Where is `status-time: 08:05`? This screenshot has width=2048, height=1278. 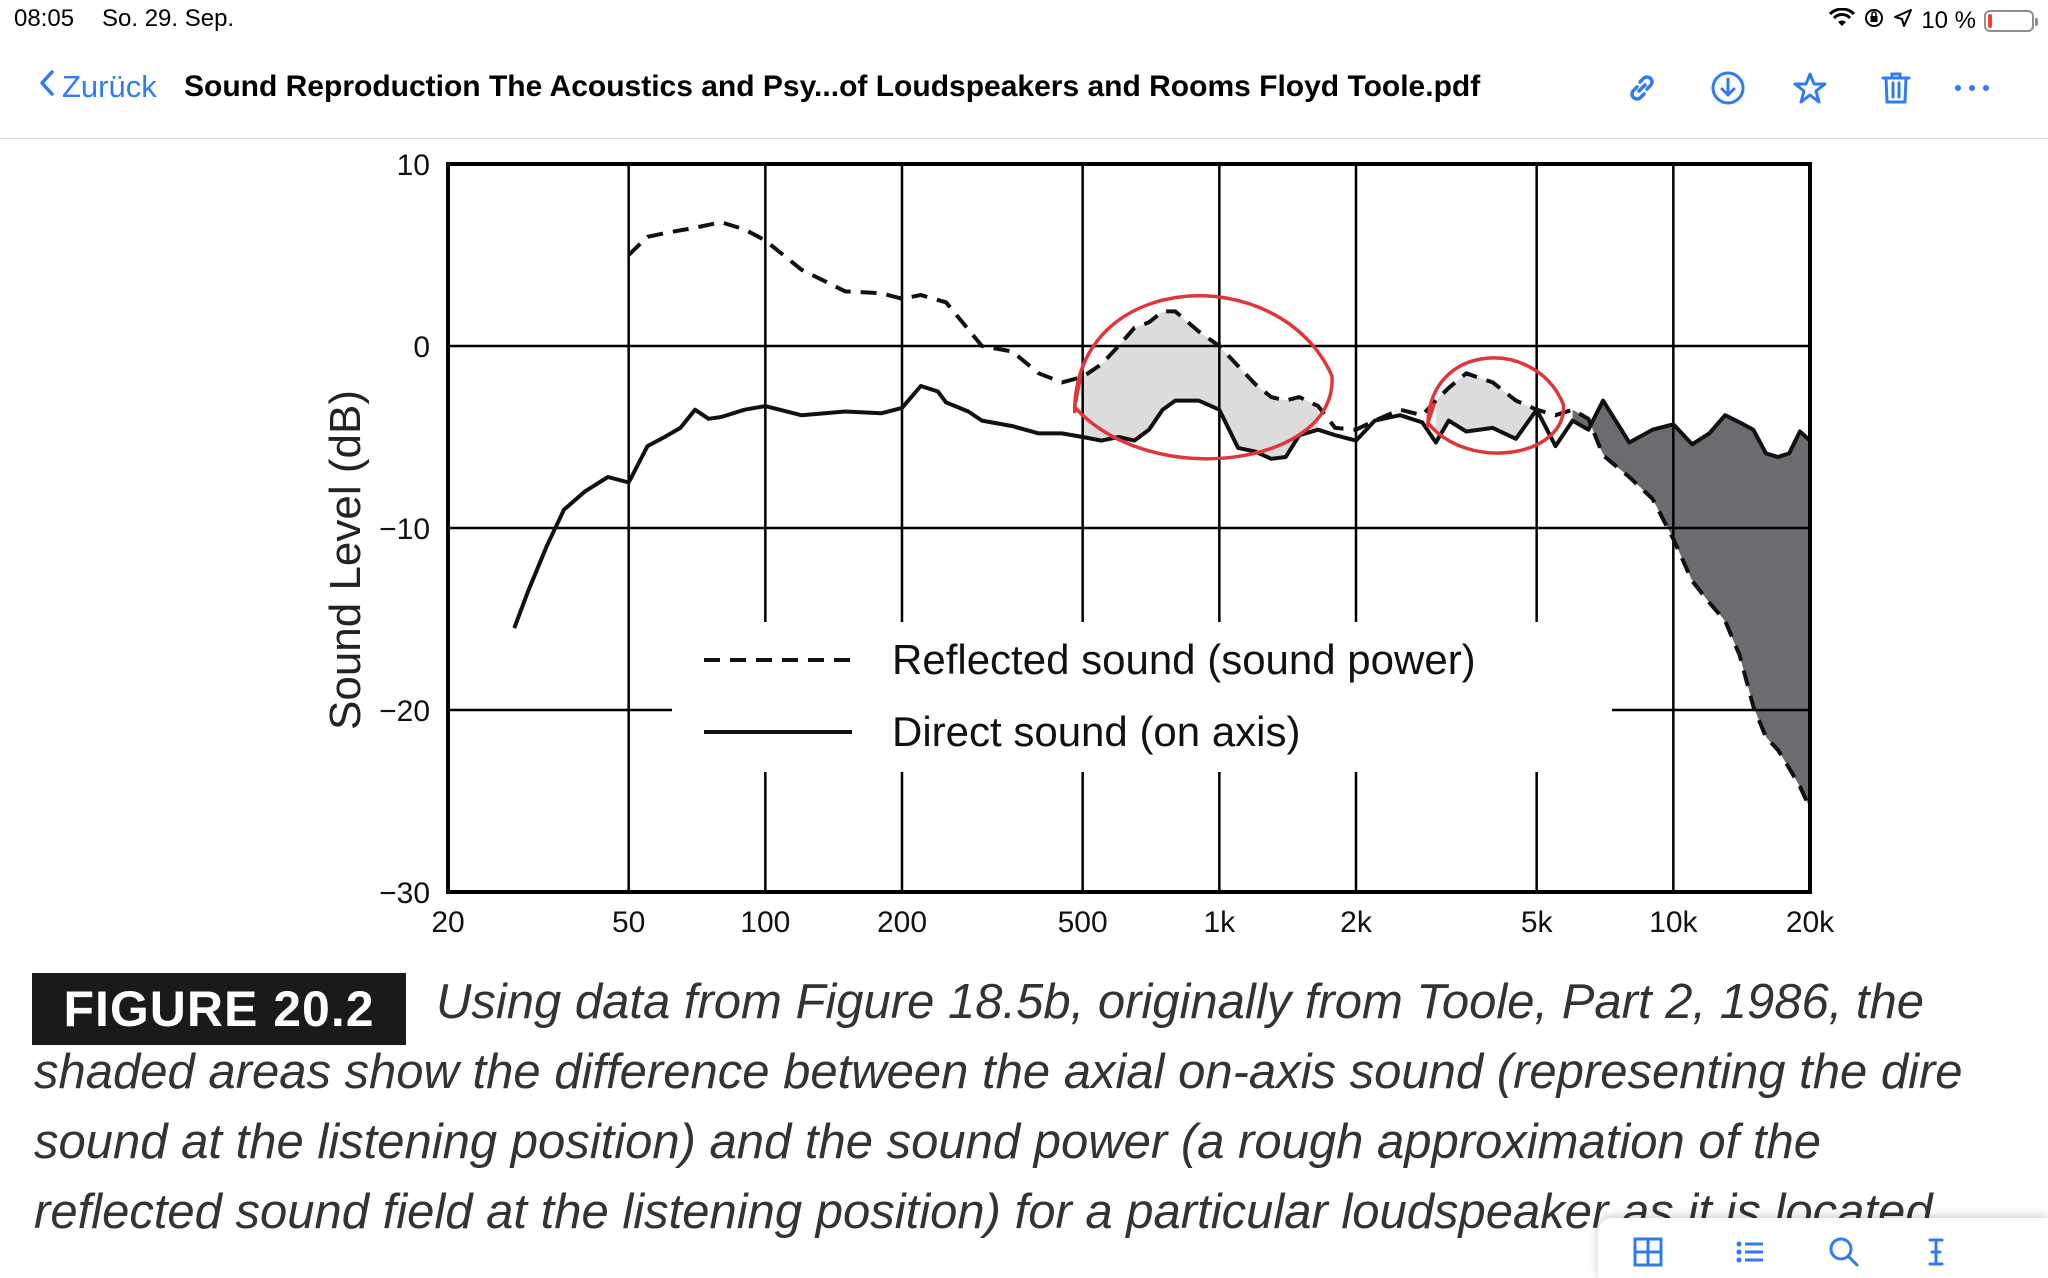 status-time: 08:05 is located at coordinates (44, 18).